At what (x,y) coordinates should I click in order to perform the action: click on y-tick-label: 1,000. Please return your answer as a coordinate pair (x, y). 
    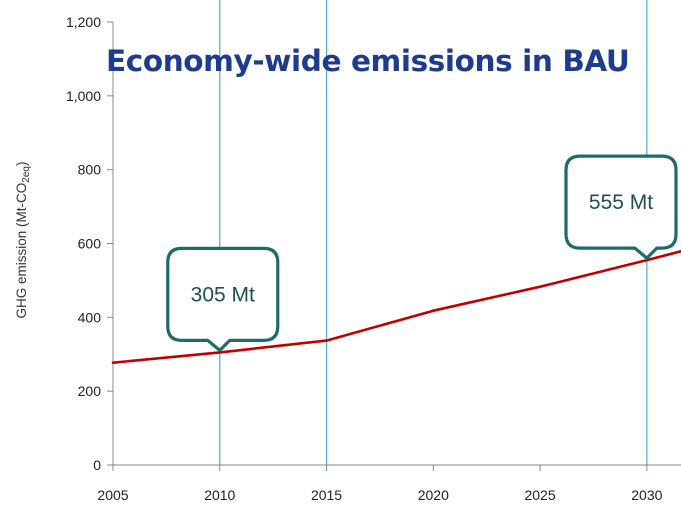
    Looking at the image, I should click on (83, 96).